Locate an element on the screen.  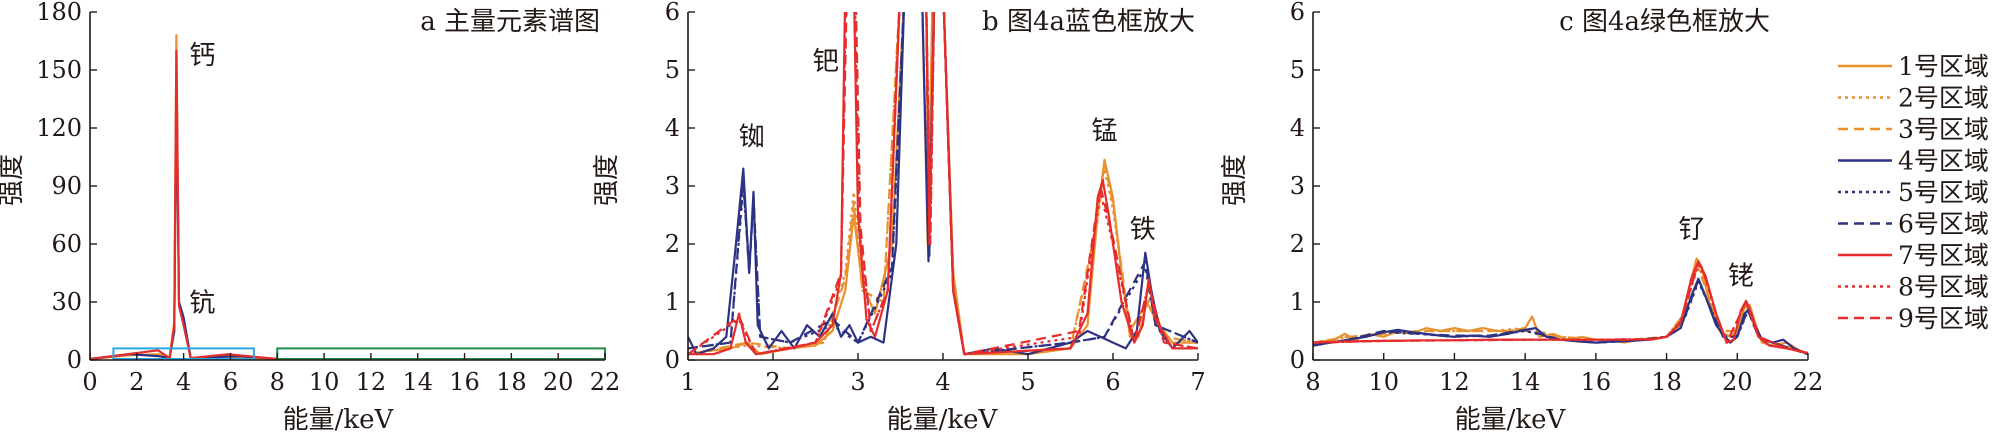
panel-a-title: a 主量元素谱图 is located at coordinates (510, 22).